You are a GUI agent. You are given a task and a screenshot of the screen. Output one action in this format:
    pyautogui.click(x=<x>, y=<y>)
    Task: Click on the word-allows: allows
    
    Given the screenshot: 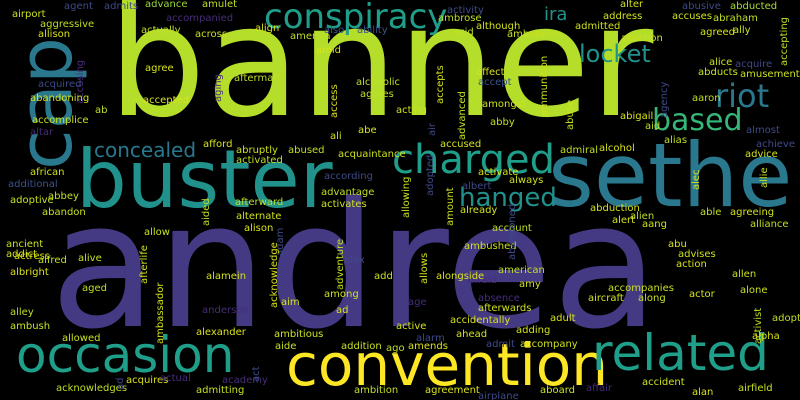 What is the action you would take?
    pyautogui.click(x=424, y=268)
    